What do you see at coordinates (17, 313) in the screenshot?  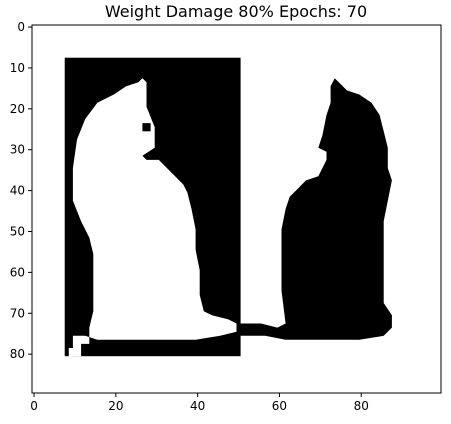 I see `y-tick-label: 70` at bounding box center [17, 313].